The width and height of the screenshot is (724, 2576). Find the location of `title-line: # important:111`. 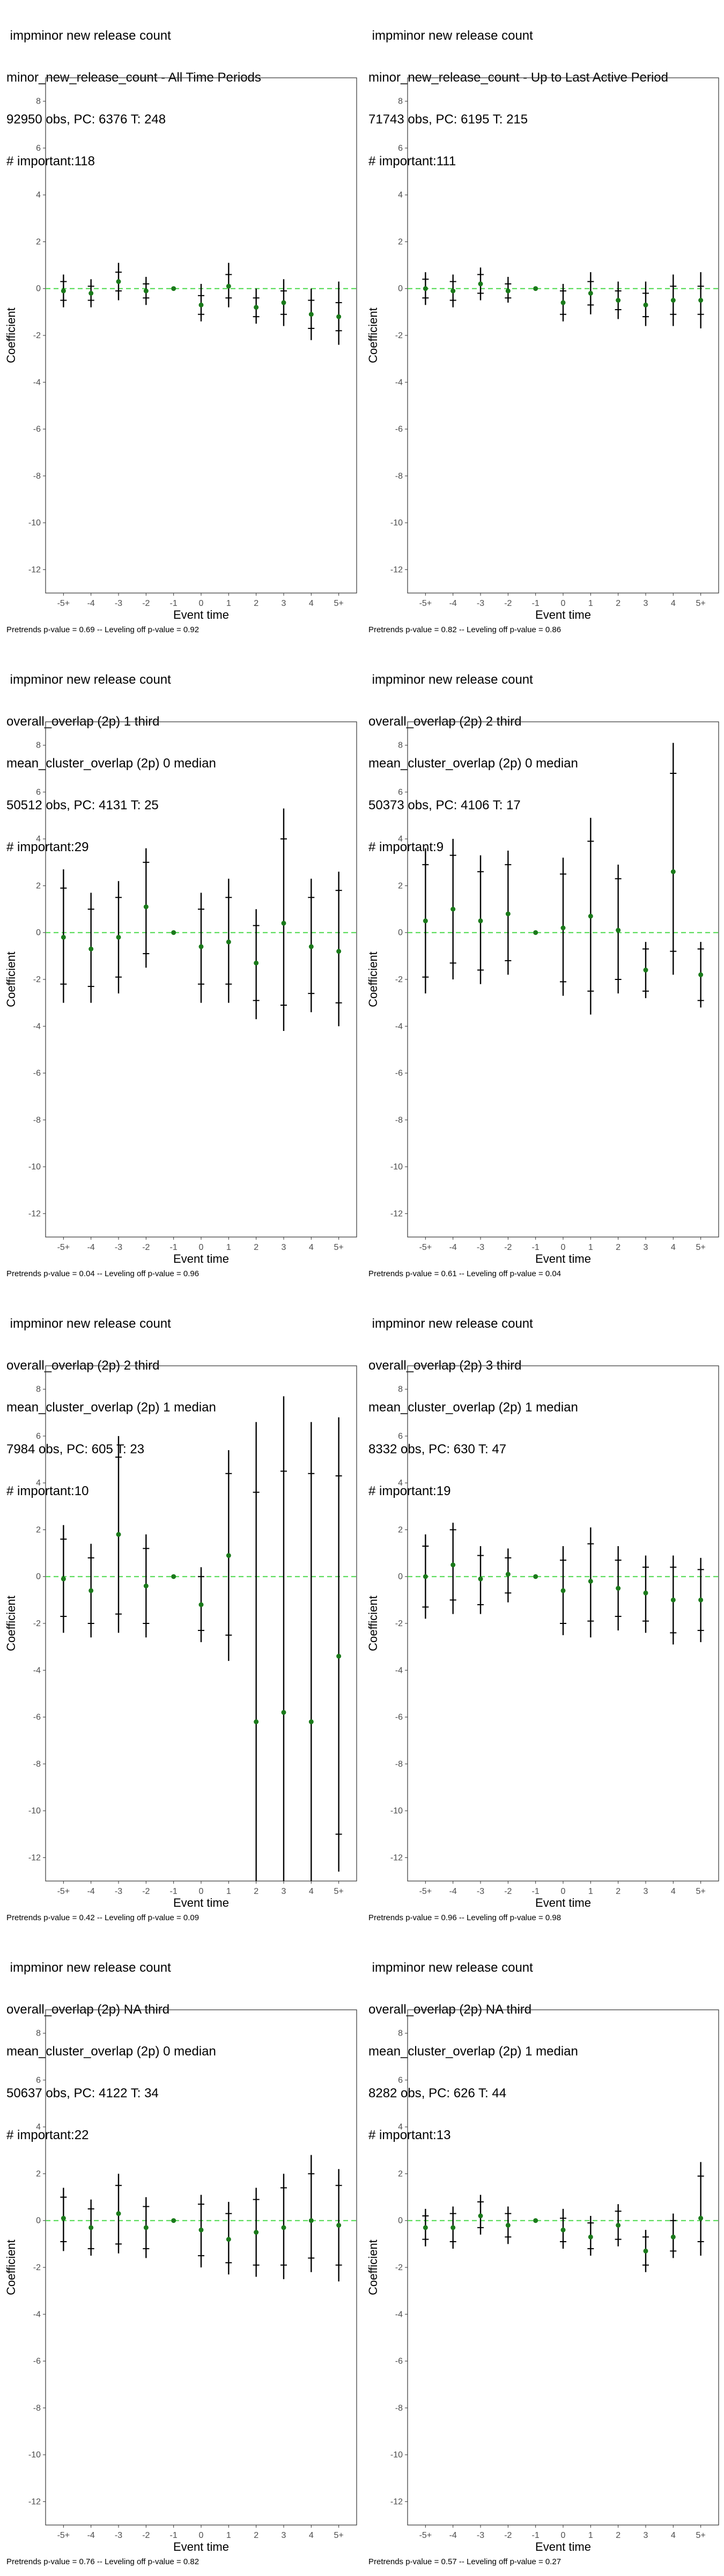

title-line: # important:111 is located at coordinates (412, 161).